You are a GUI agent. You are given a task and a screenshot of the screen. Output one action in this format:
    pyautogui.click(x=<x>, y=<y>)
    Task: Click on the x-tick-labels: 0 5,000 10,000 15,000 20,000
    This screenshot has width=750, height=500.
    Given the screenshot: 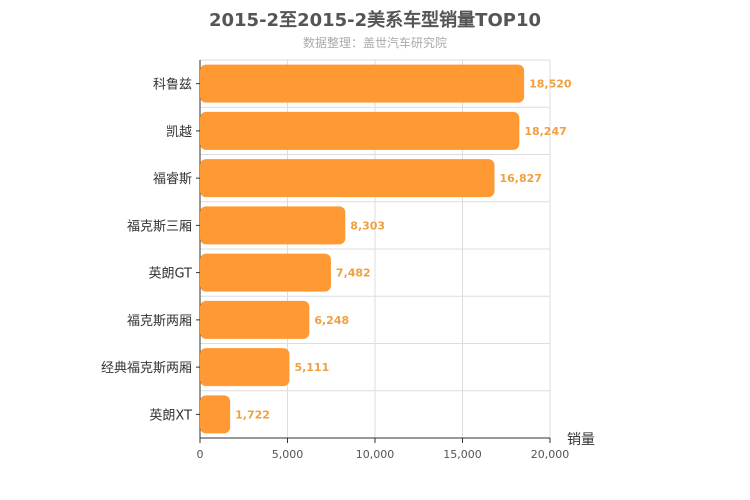 What is the action you would take?
    pyautogui.click(x=383, y=454)
    